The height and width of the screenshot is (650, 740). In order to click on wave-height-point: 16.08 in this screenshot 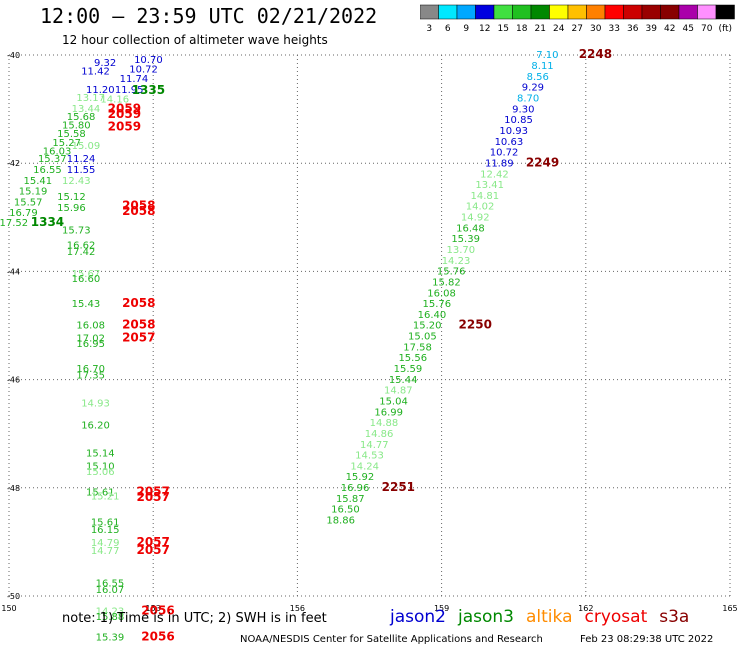, I will do `click(441, 293)`.